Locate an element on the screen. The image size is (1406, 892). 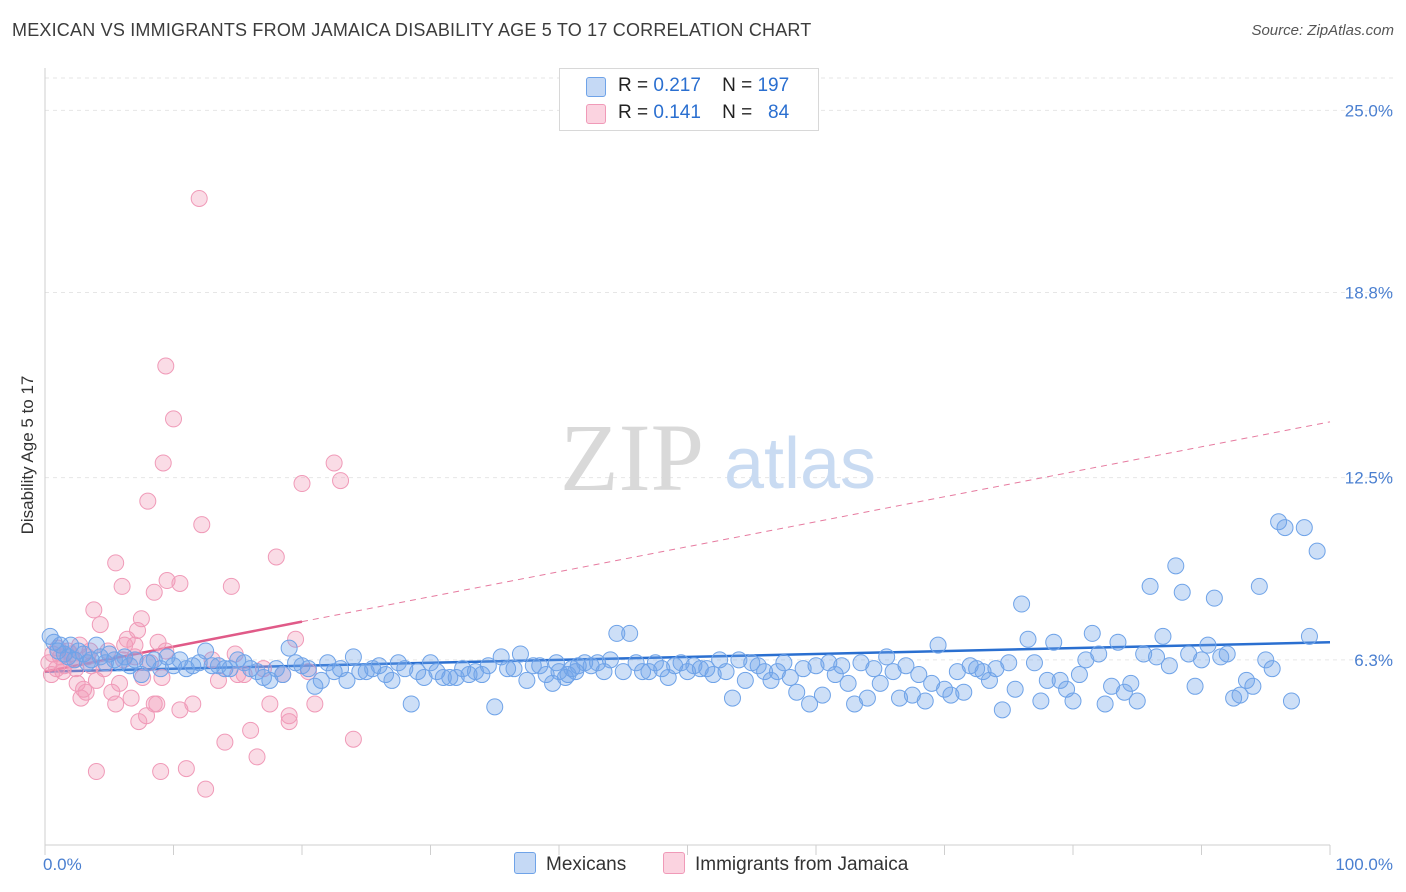
watermark-atlas: atlas is located at coordinates (800, 464).